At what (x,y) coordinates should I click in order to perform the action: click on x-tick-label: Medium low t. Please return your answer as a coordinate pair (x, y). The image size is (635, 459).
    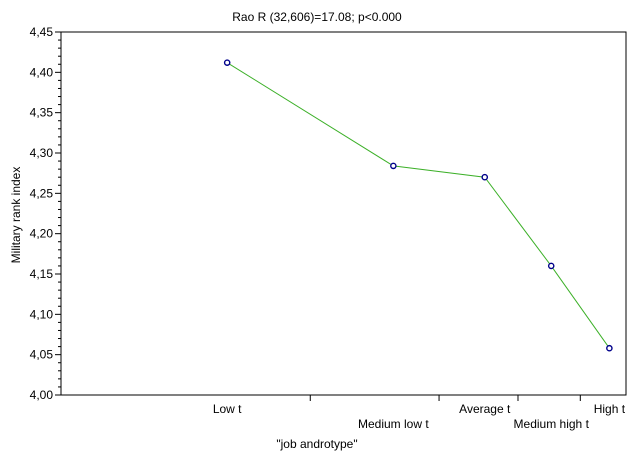
    Looking at the image, I should click on (393, 424).